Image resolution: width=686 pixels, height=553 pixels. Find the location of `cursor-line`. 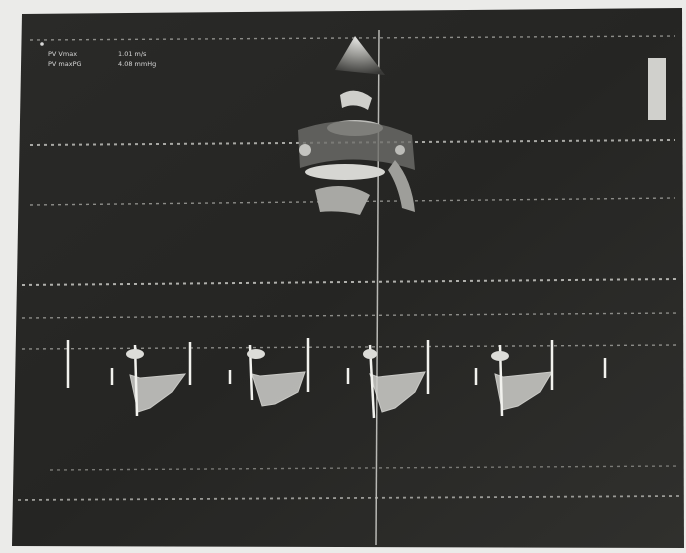

cursor-line is located at coordinates (377, 287).